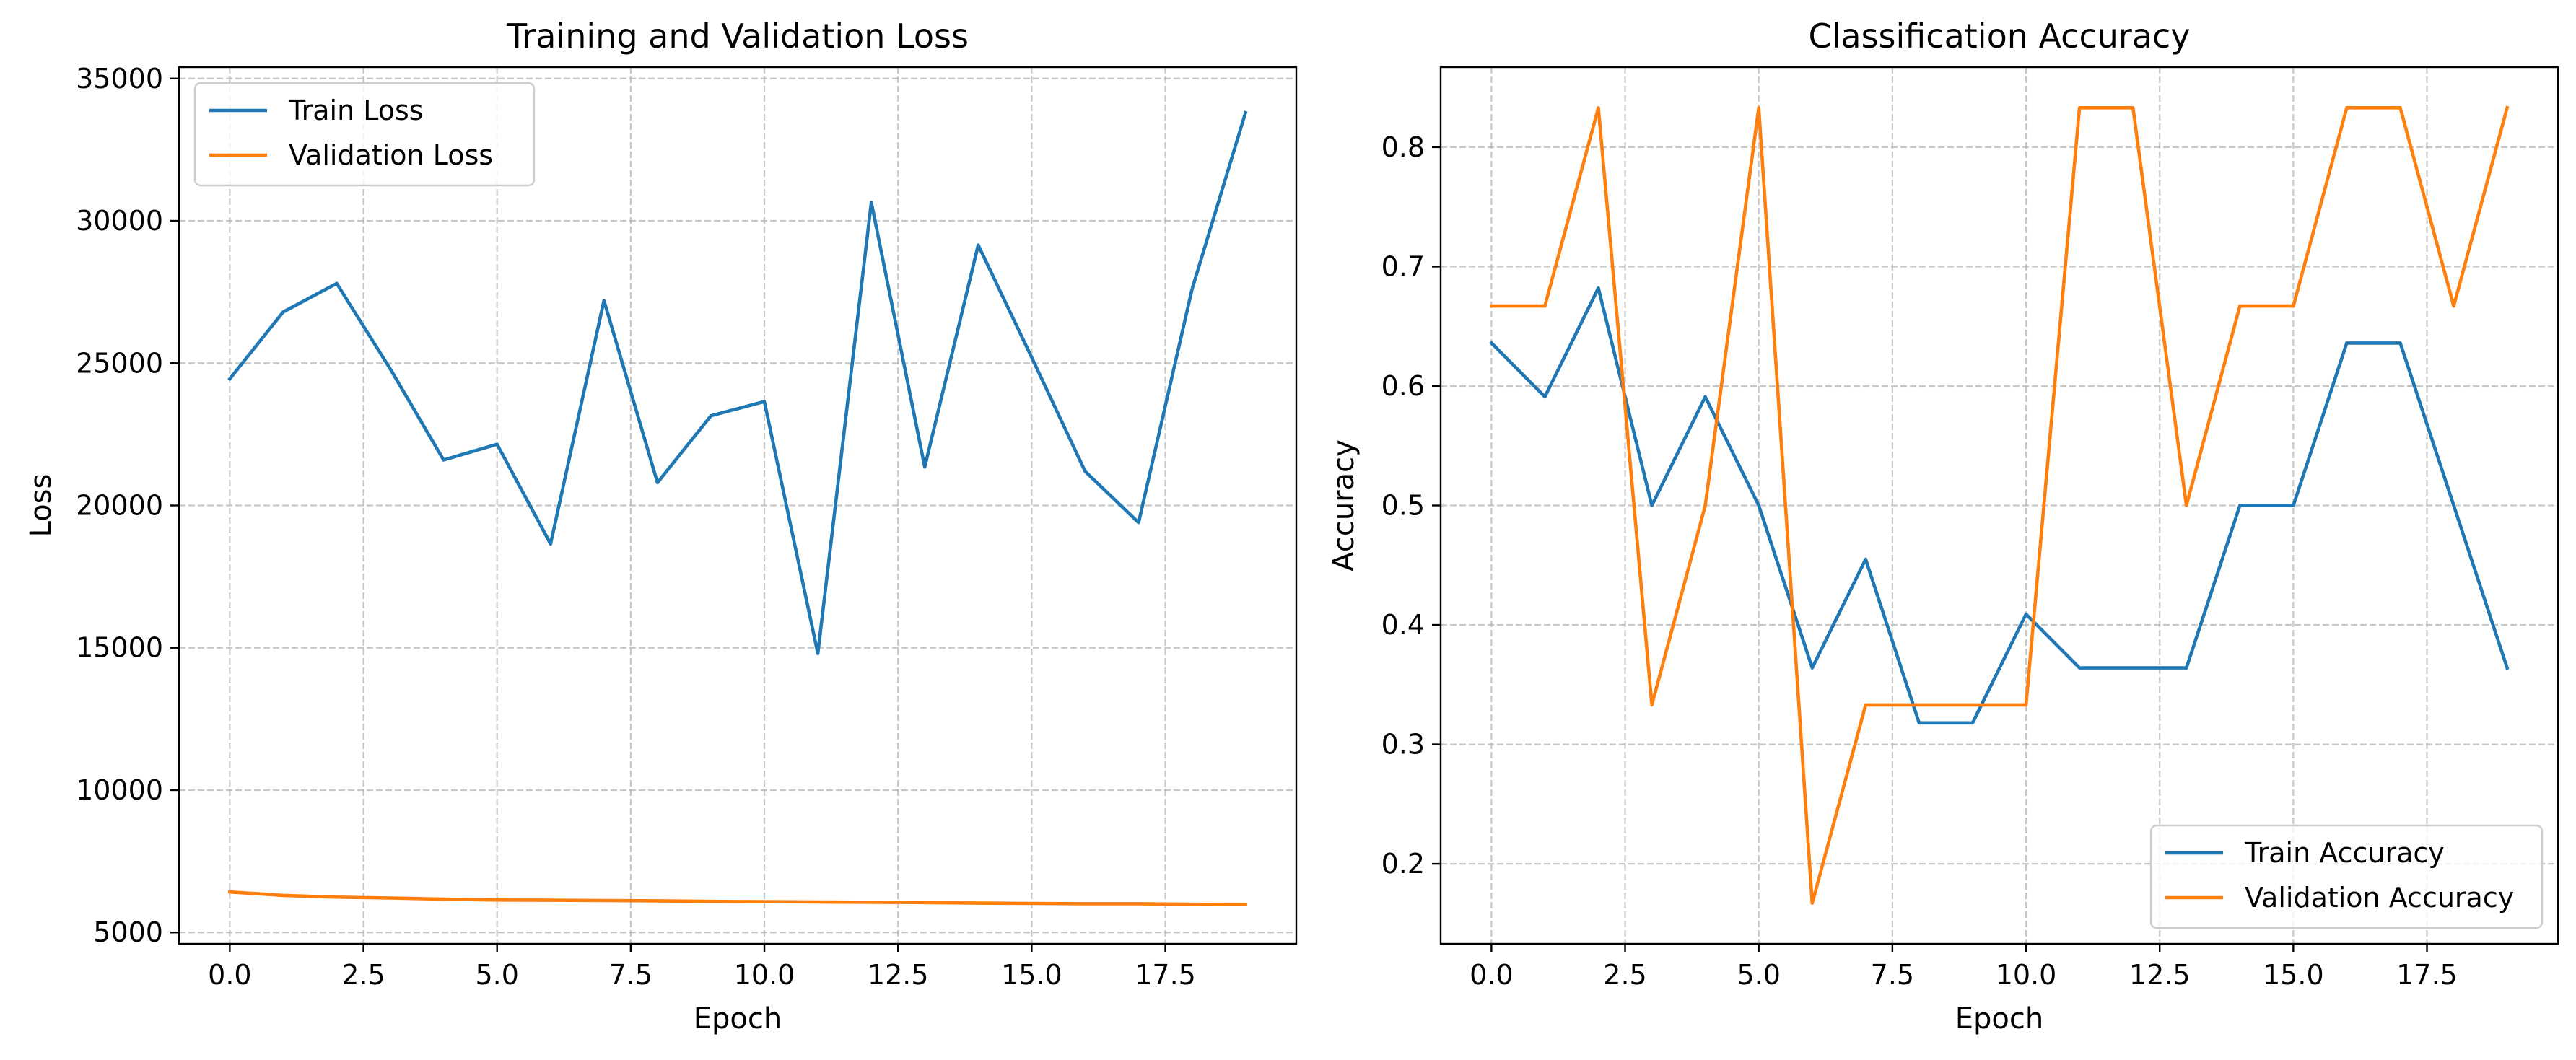 This screenshot has height=1060, width=2576. I want to click on y-tick-label: 0.3, so click(1403, 745).